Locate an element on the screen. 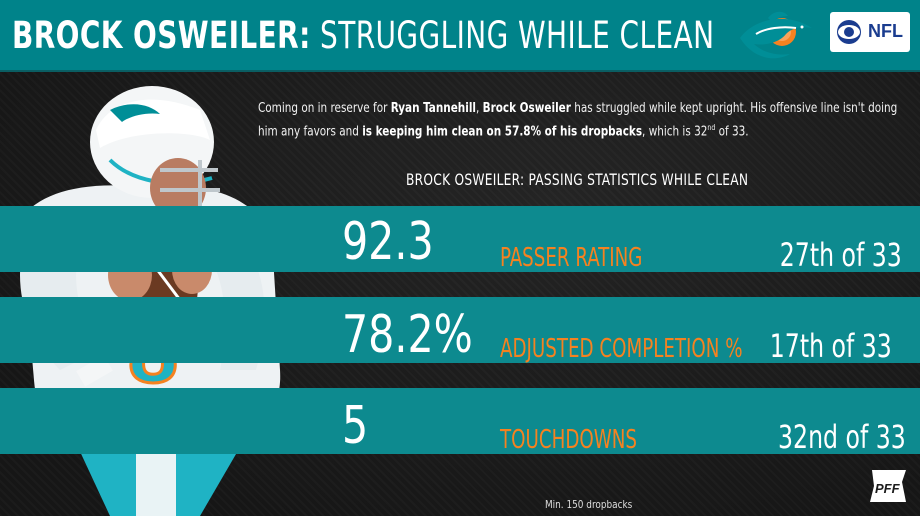 The width and height of the screenshot is (920, 516). stat-rank: 17th of 33 is located at coordinates (830, 346).